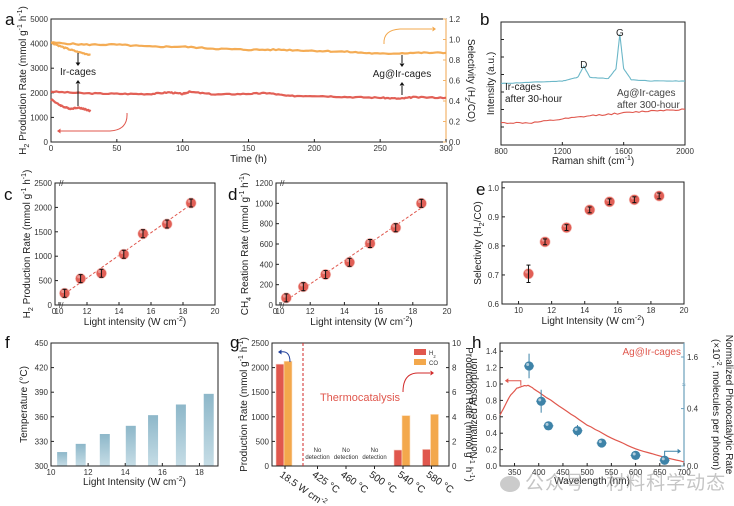 Image resolution: width=734 pixels, height=506 pixels. I want to click on watermark: 公众号 · 材料科学动态, so click(613, 481).